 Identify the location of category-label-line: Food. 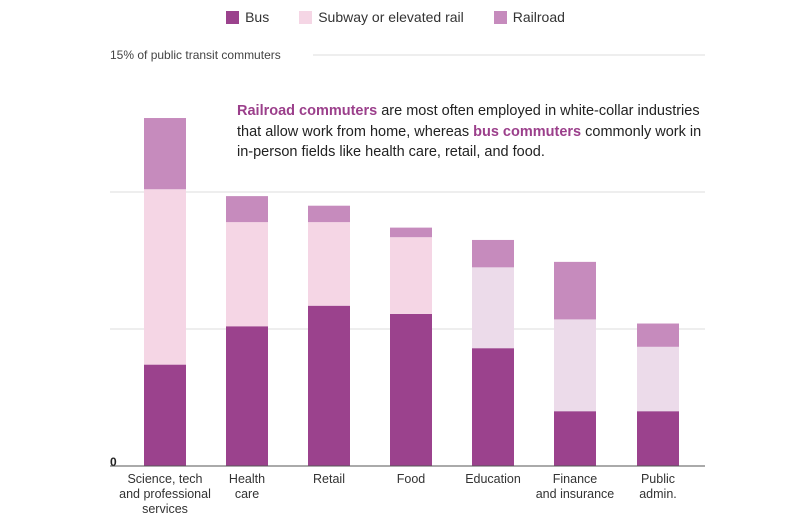
(411, 479).